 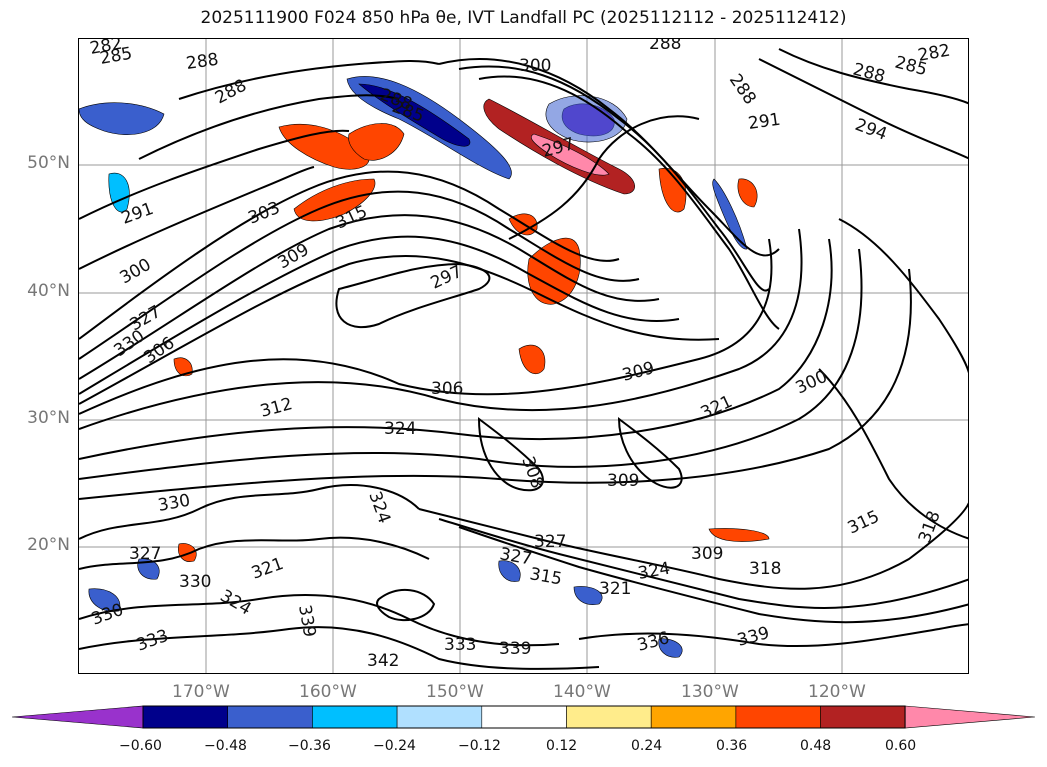 I want to click on lon-label-120w: 120°W, so click(x=837, y=692).